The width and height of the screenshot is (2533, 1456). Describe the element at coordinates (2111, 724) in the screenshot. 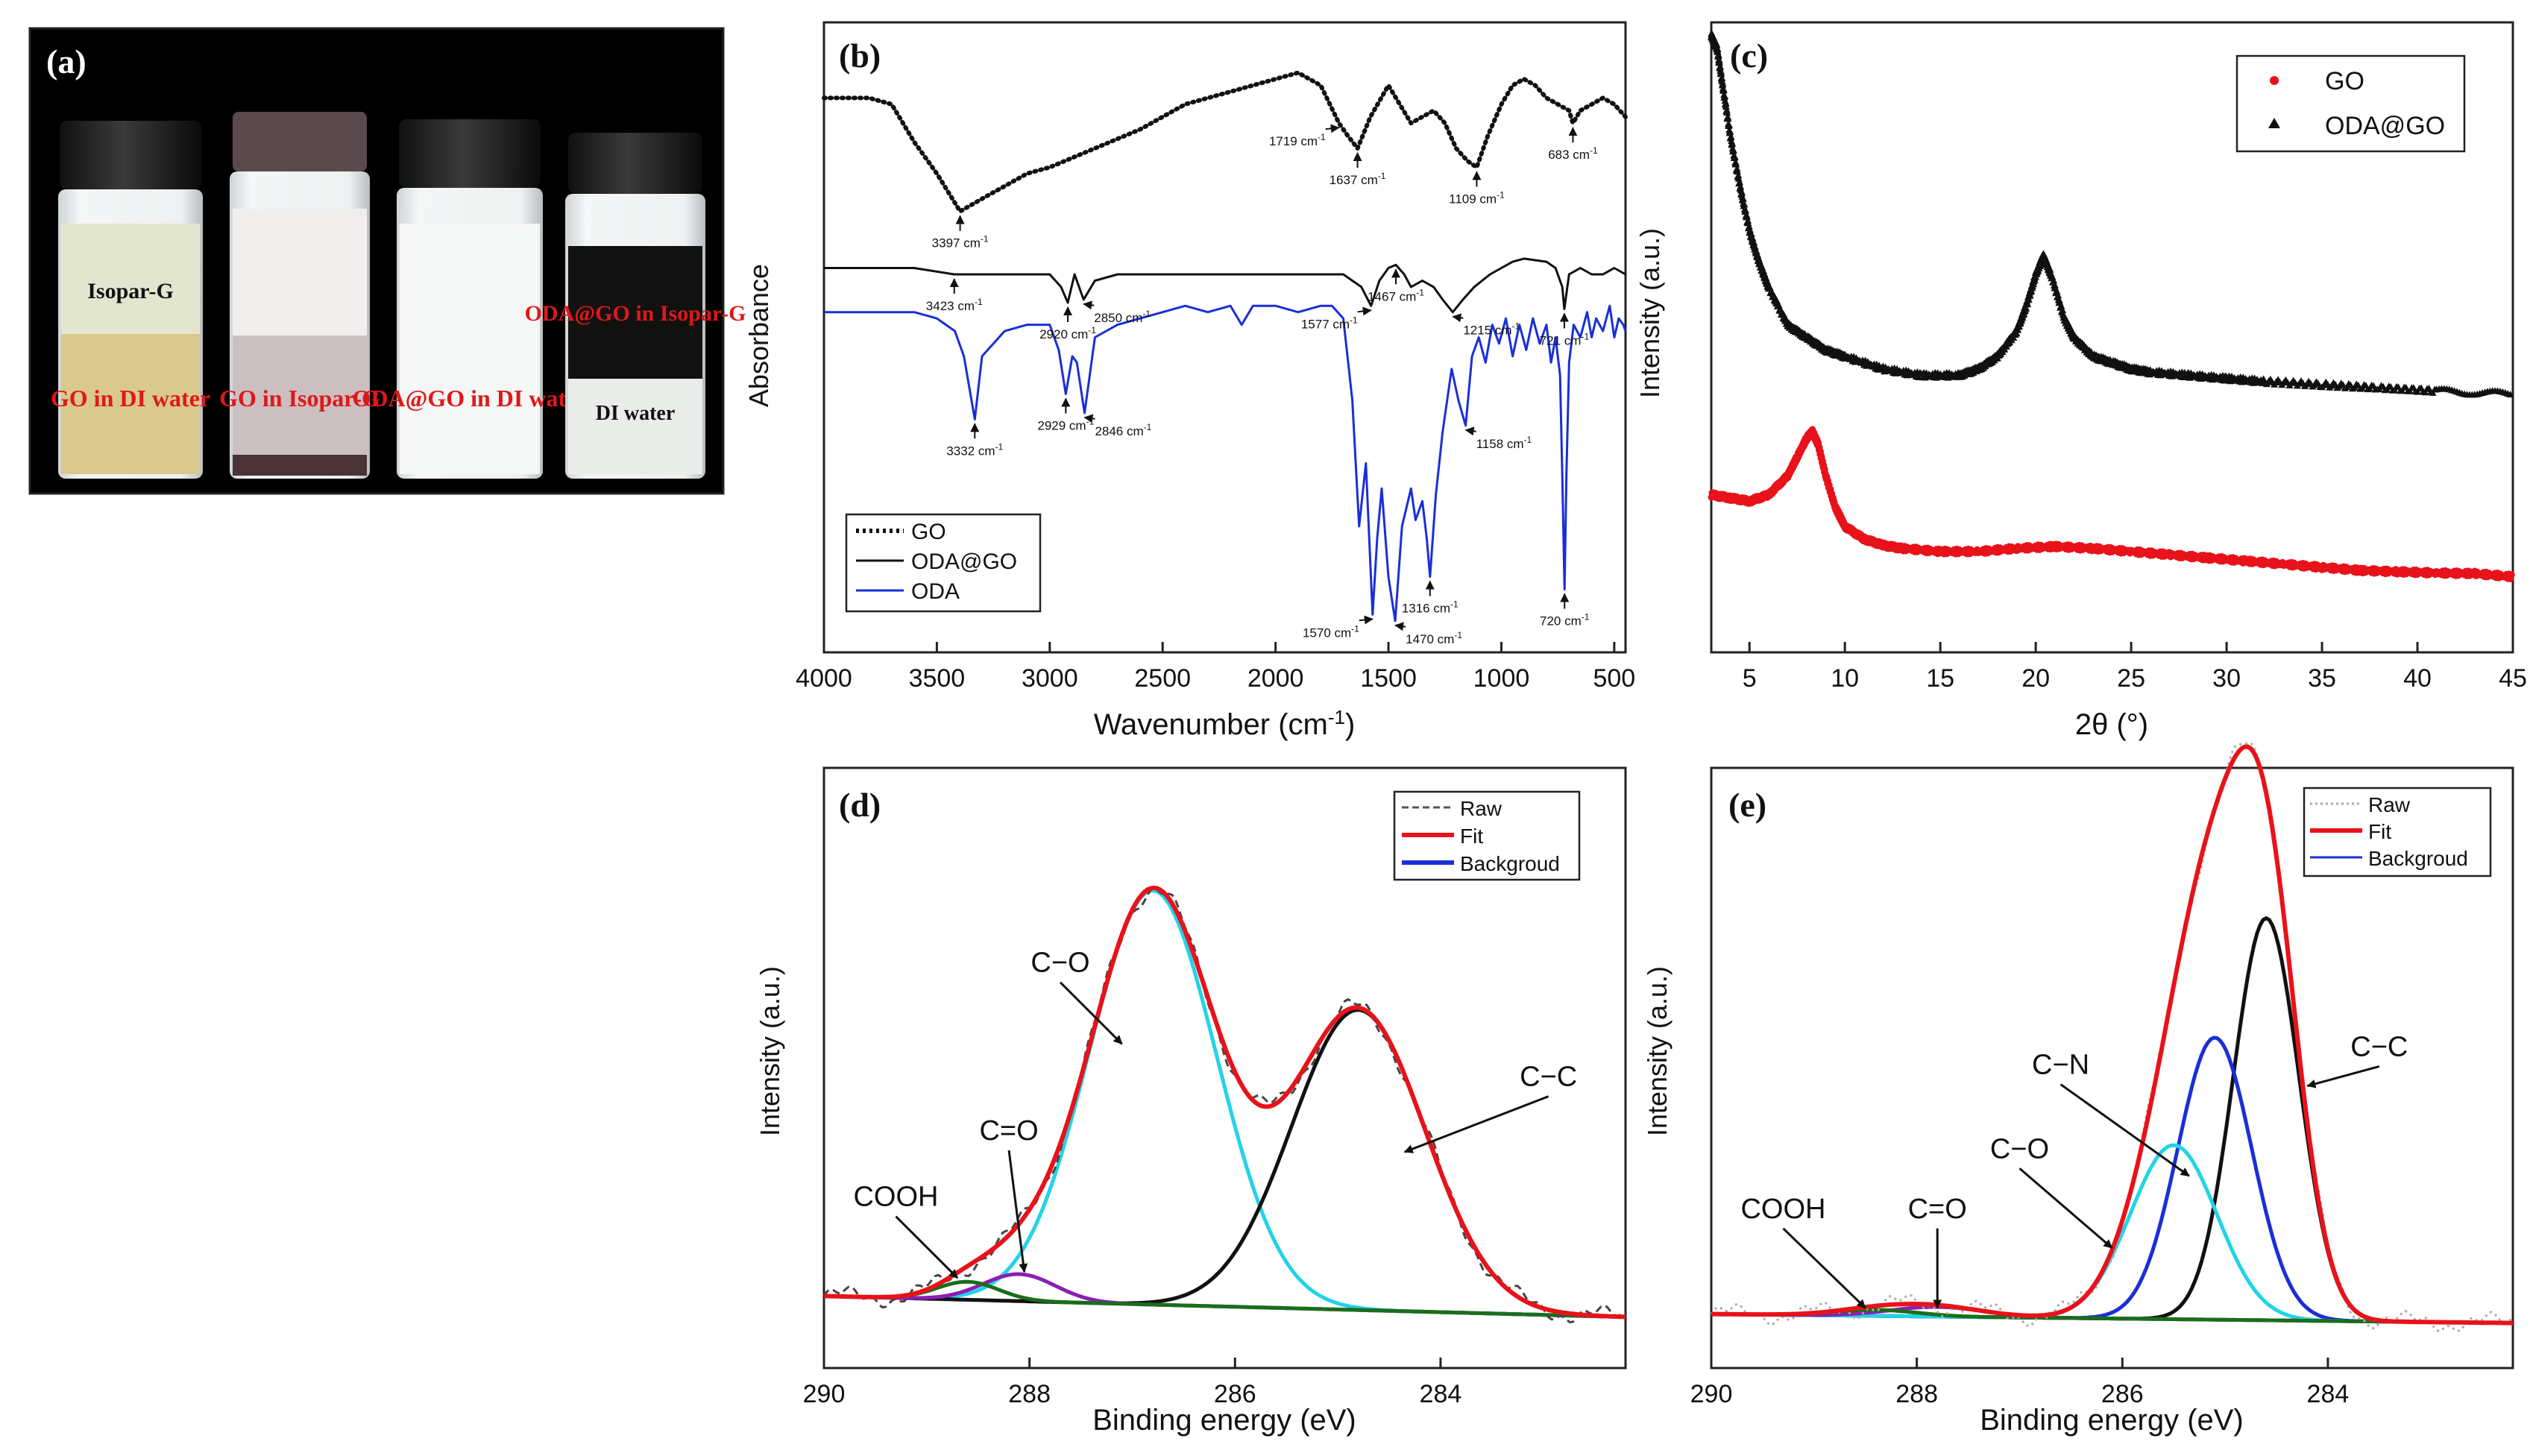

I see `panel-c-xlabel: 2θ (°)` at that location.